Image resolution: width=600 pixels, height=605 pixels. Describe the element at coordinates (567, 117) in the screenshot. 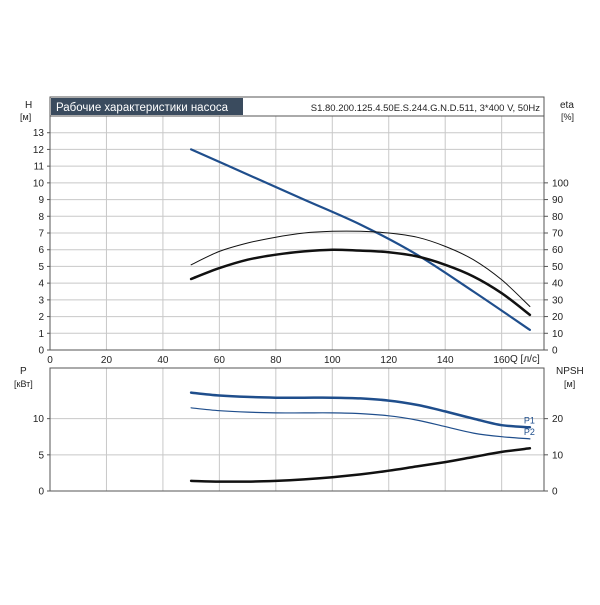

I see `top-right-axis-unit: [%]` at that location.